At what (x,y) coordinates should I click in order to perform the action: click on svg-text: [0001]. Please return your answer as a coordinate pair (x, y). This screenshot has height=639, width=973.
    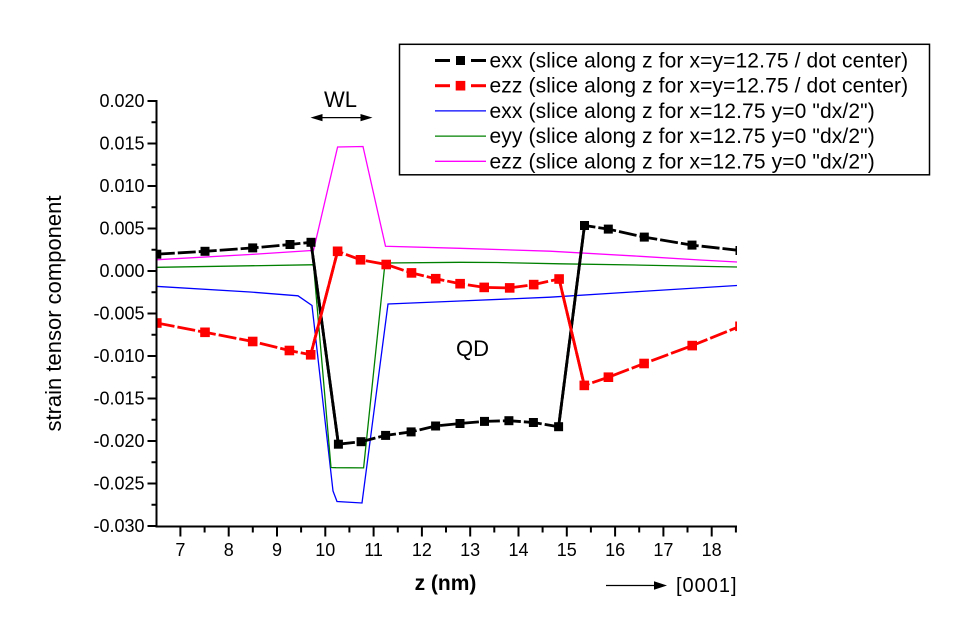
    Looking at the image, I should click on (707, 586).